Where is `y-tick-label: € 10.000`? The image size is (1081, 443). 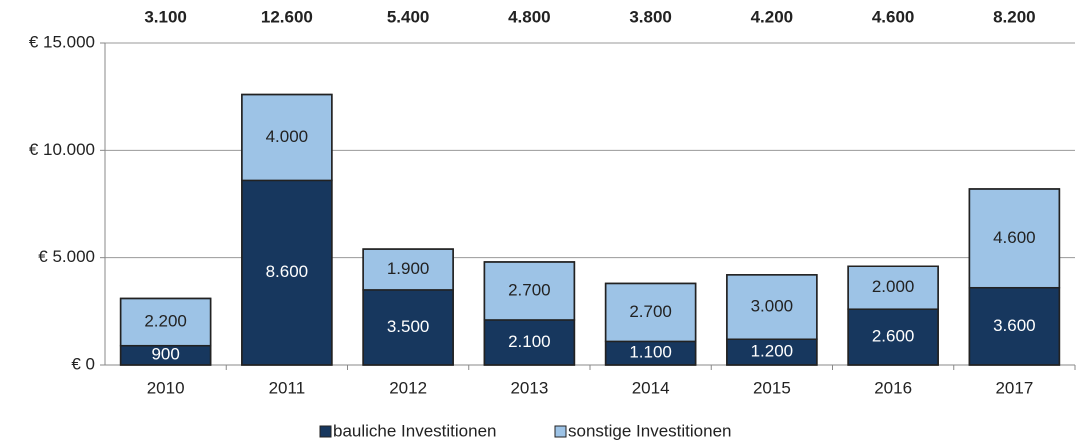 y-tick-label: € 10.000 is located at coordinates (62, 149).